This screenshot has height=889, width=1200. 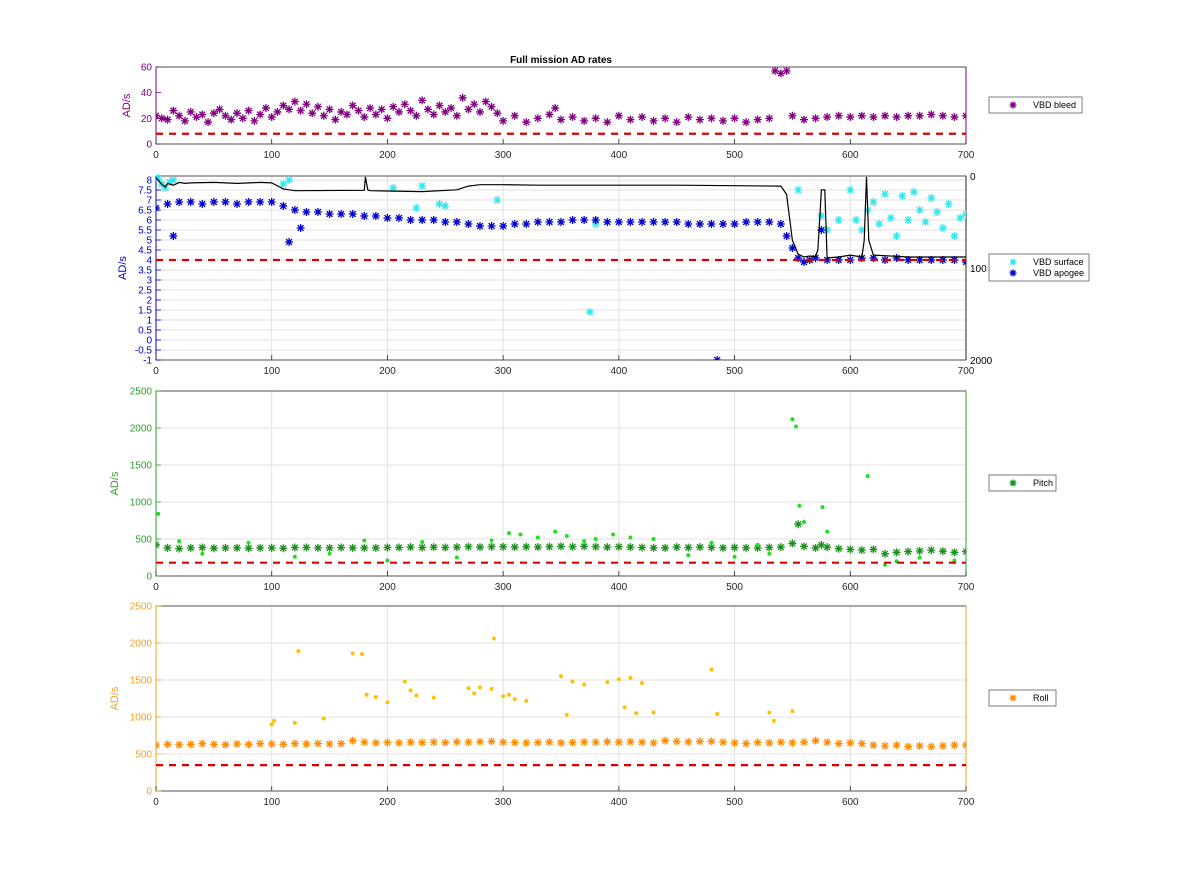 I want to click on legend-box, so click(x=1022, y=483).